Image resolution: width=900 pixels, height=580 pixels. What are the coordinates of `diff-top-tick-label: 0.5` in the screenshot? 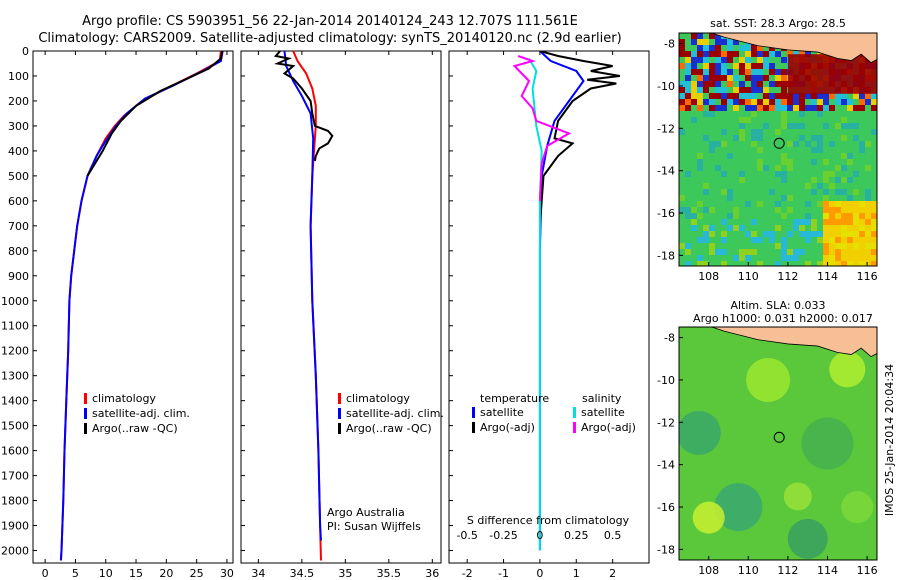 It's located at (613, 535).